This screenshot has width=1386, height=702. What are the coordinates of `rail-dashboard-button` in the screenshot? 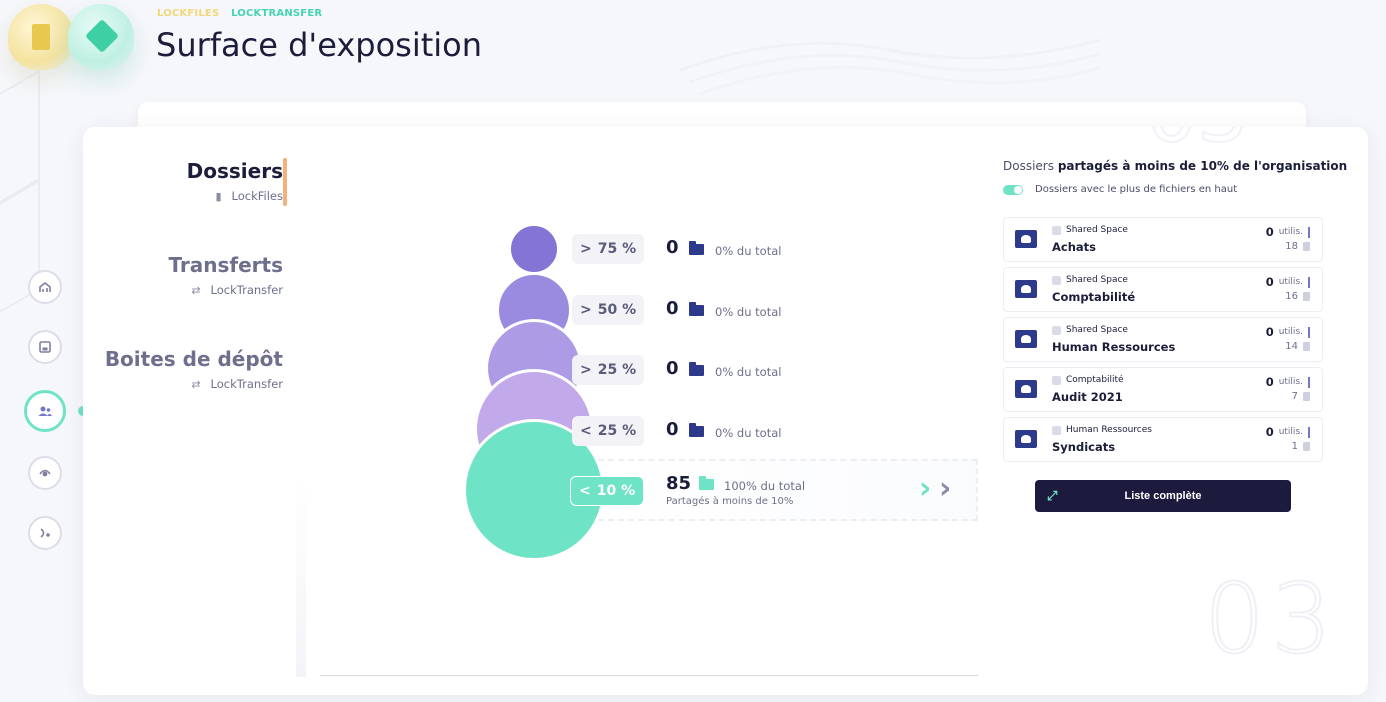 It's located at (45, 287).